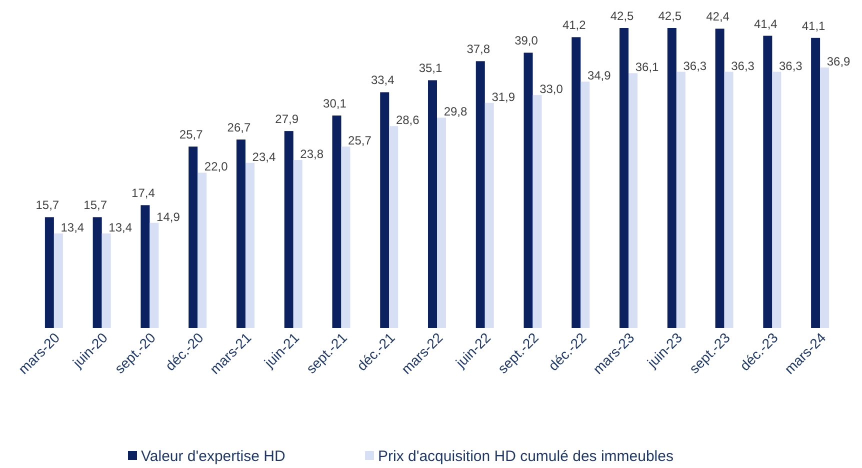 Image resolution: width=862 pixels, height=468 pixels. I want to click on data-label: 14,9, so click(168, 217).